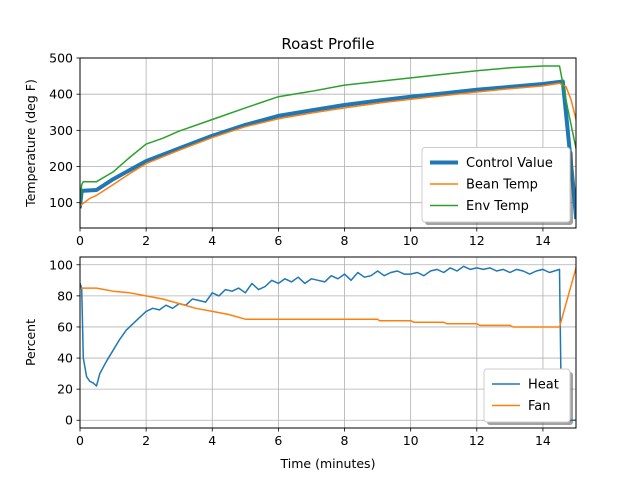 The height and width of the screenshot is (480, 640). I want to click on legend-label-fan: Fan, so click(539, 406).